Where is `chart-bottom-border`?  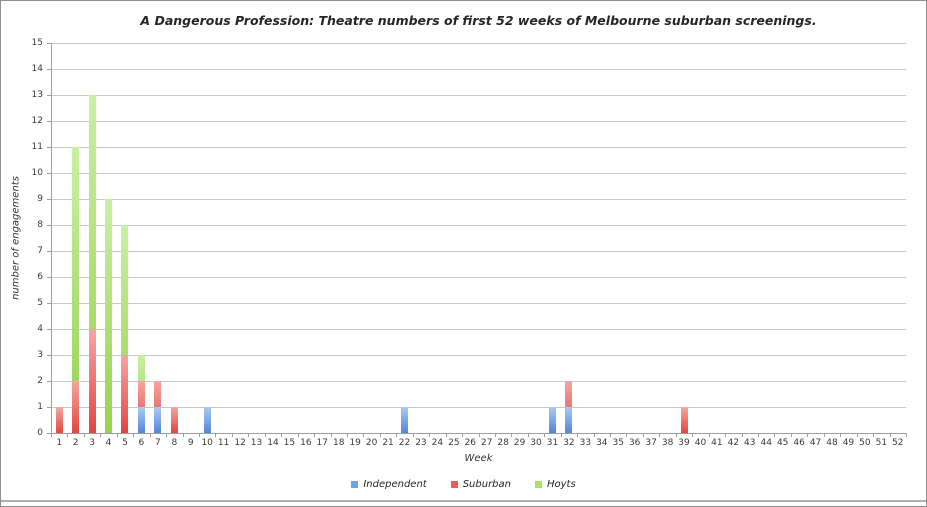
chart-bottom-border is located at coordinates (463, 501).